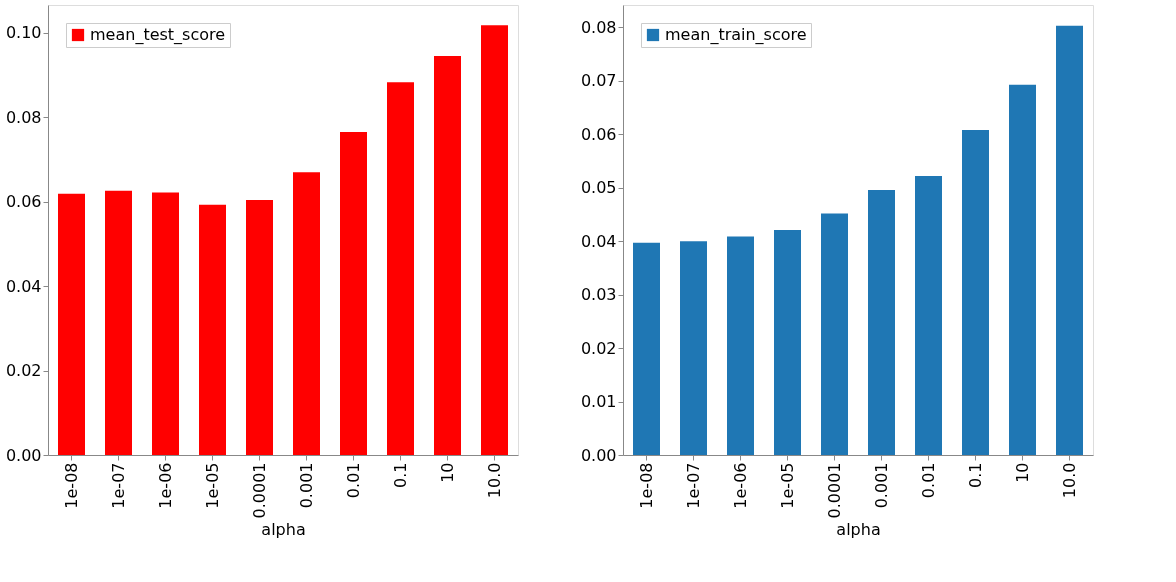 The width and height of the screenshot is (1176, 582). What do you see at coordinates (598, 402) in the screenshot?
I see `y-tick-label: 0.01` at bounding box center [598, 402].